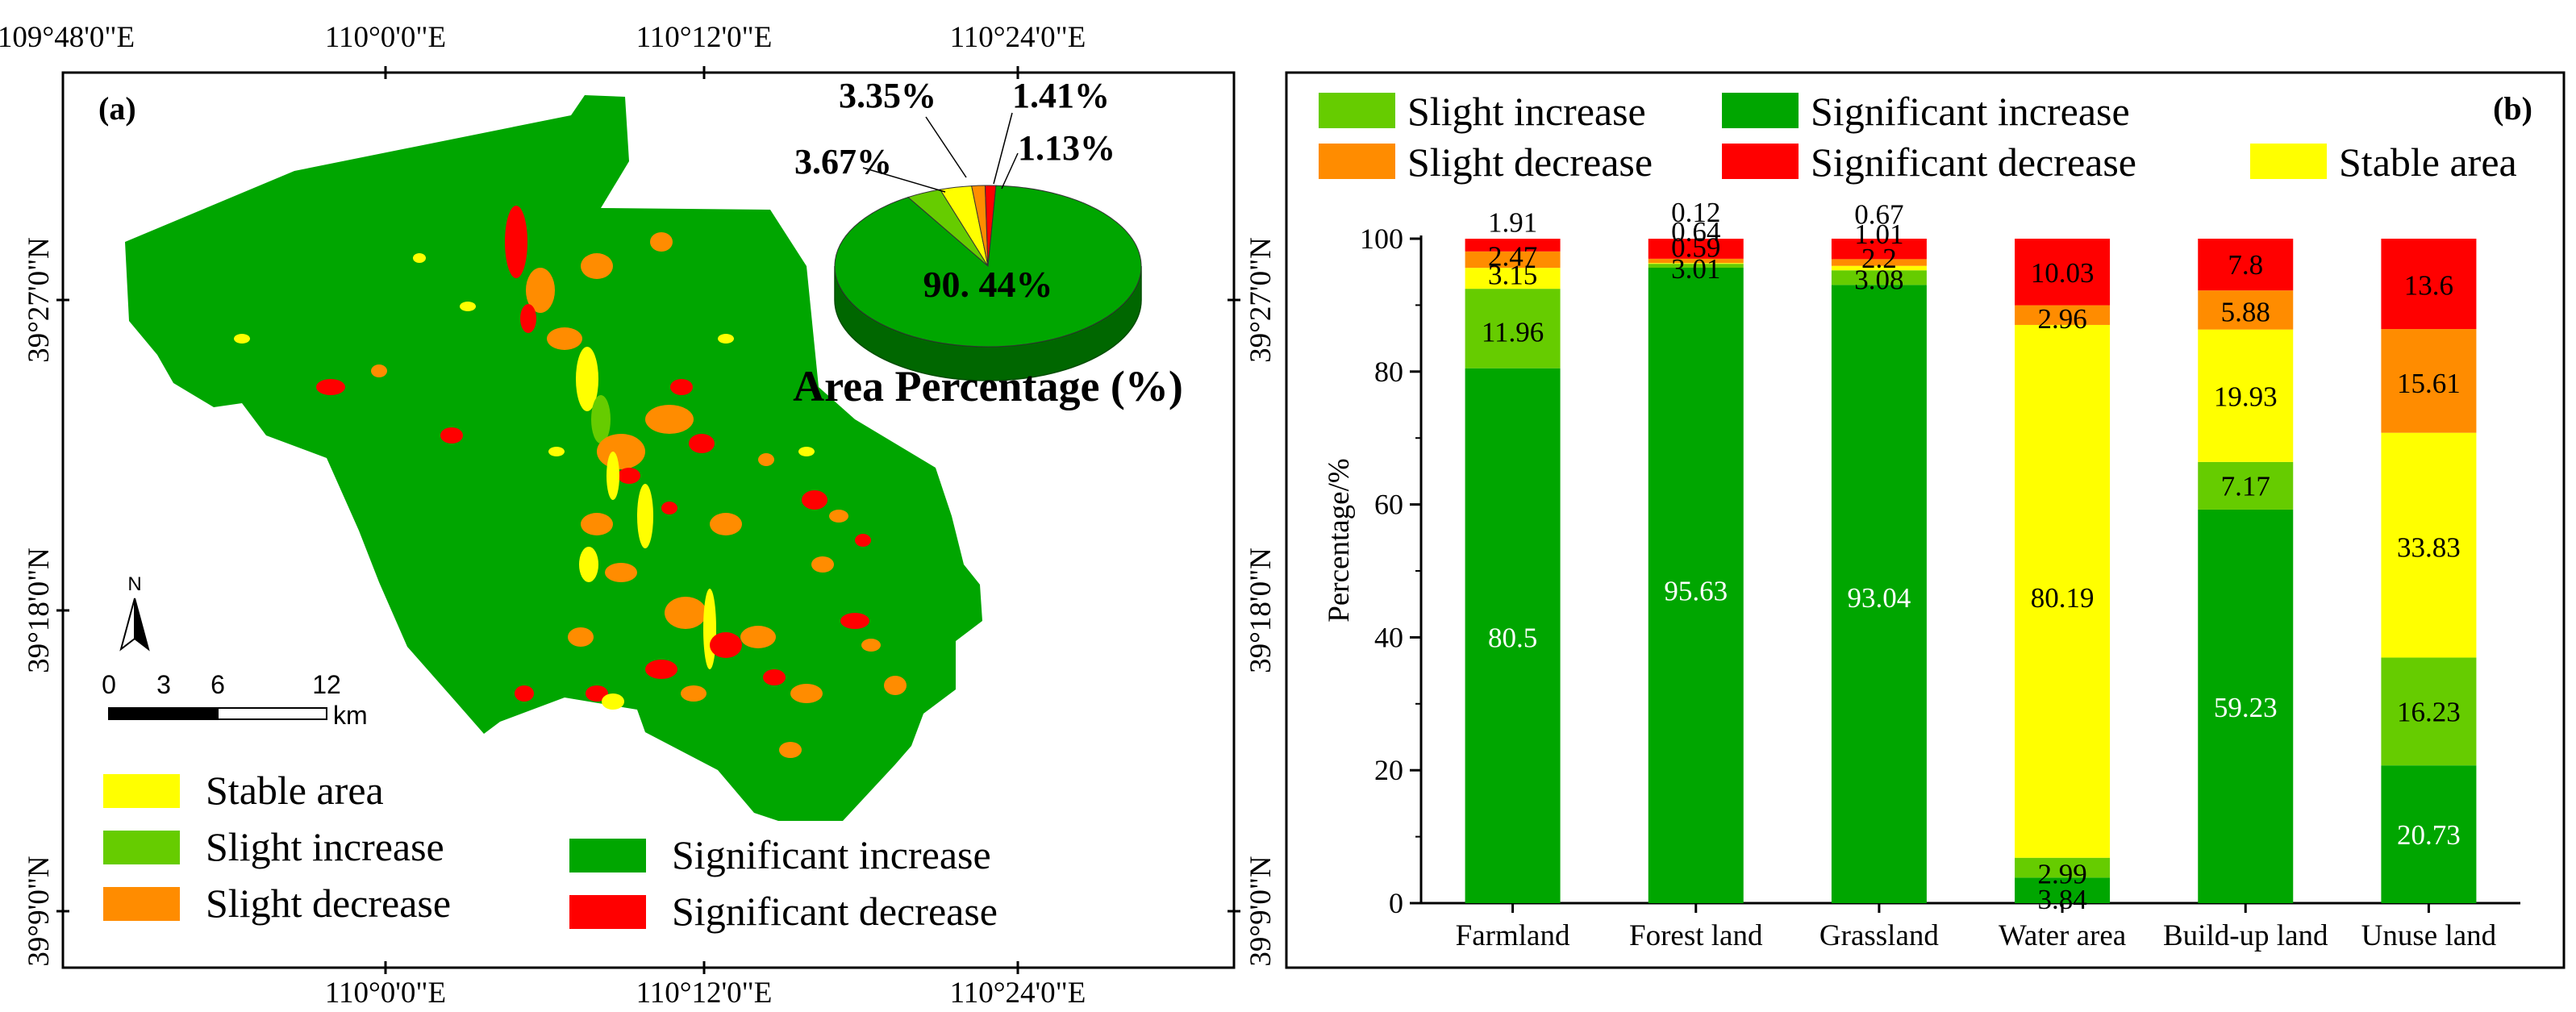 This screenshot has height=1012, width=2576. I want to click on bar-build-up-land-significant-increase, so click(2246, 706).